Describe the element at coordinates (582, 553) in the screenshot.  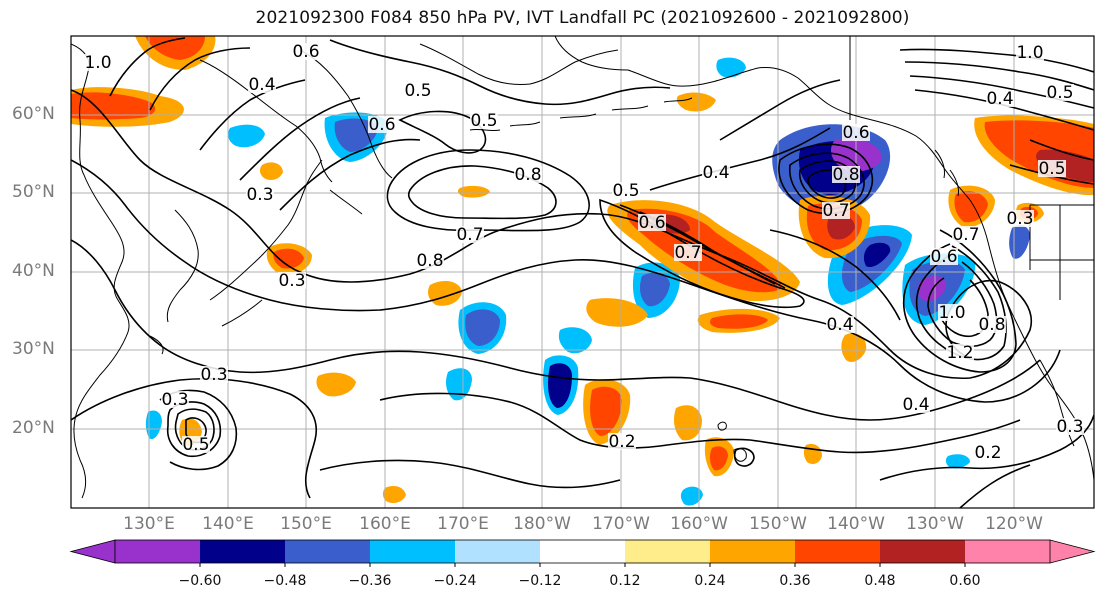
I see `colorbar` at that location.